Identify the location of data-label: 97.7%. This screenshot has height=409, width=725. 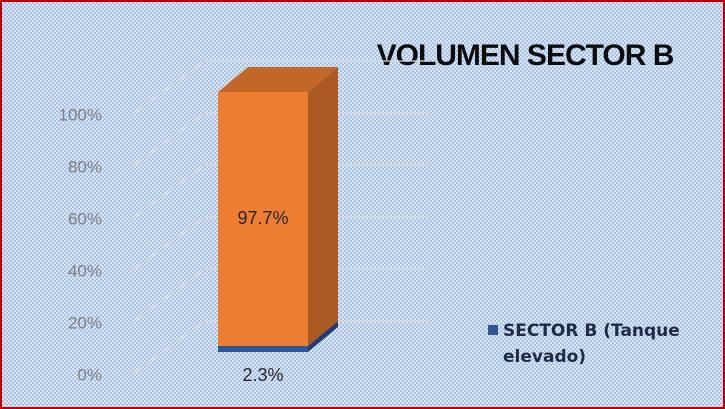
(262, 218).